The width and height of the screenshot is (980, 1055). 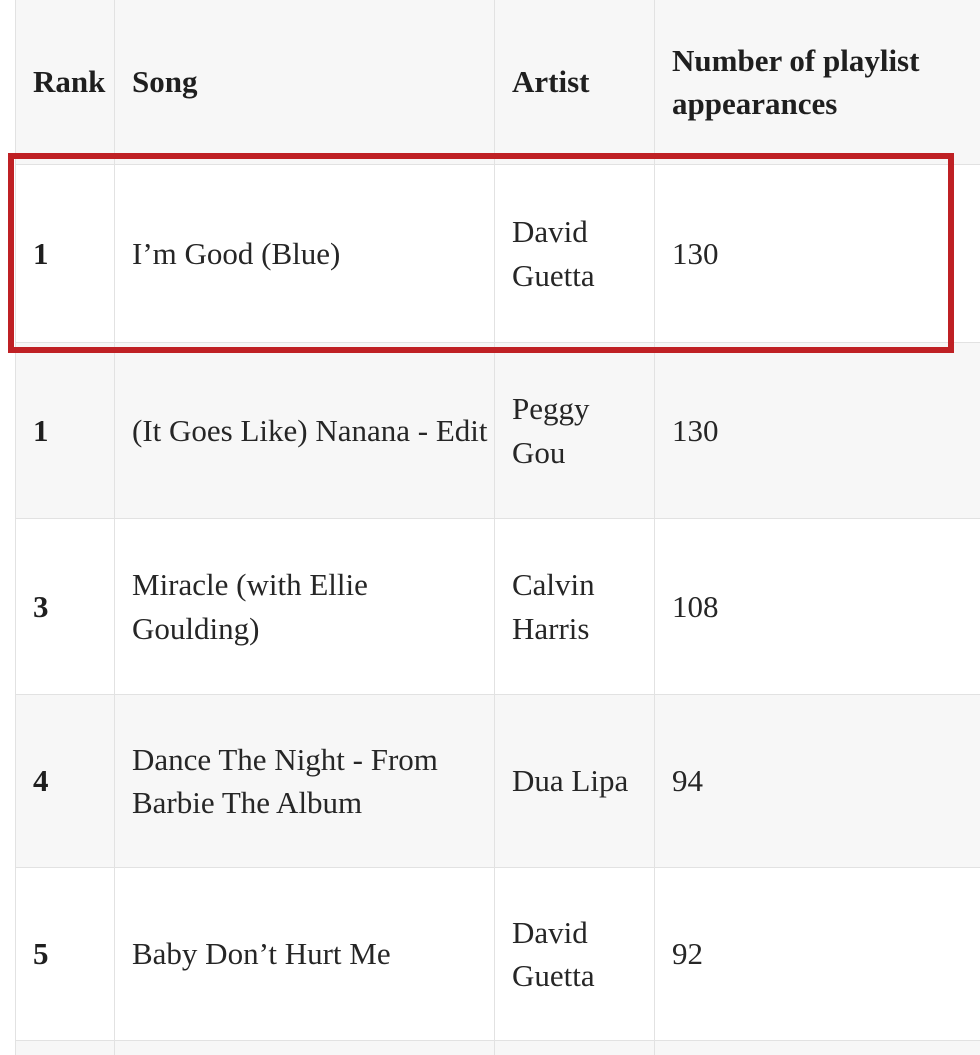 I want to click on song-cell: Baby Don’t Hurt Me, so click(x=304, y=954).